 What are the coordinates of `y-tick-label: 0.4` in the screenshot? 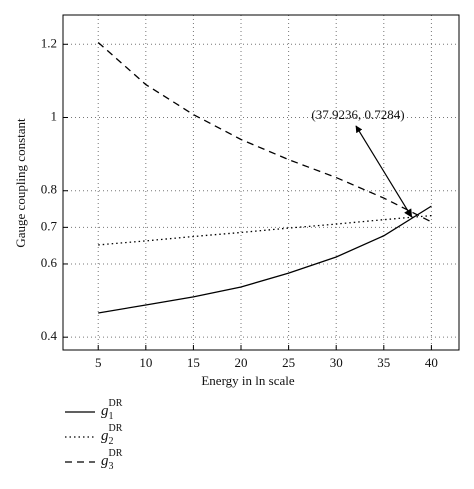 It's located at (49, 335).